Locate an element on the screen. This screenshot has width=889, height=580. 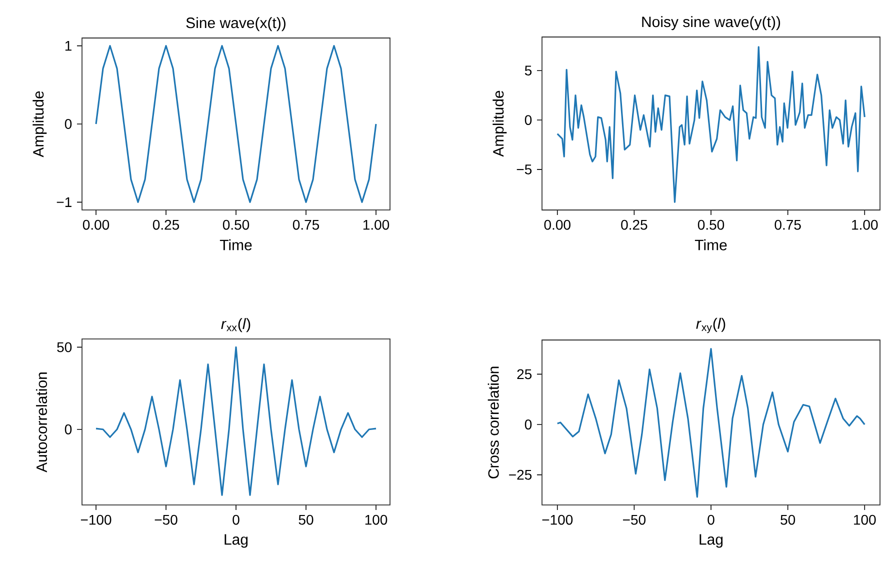
y-tick-label: 25 is located at coordinates (524, 374).